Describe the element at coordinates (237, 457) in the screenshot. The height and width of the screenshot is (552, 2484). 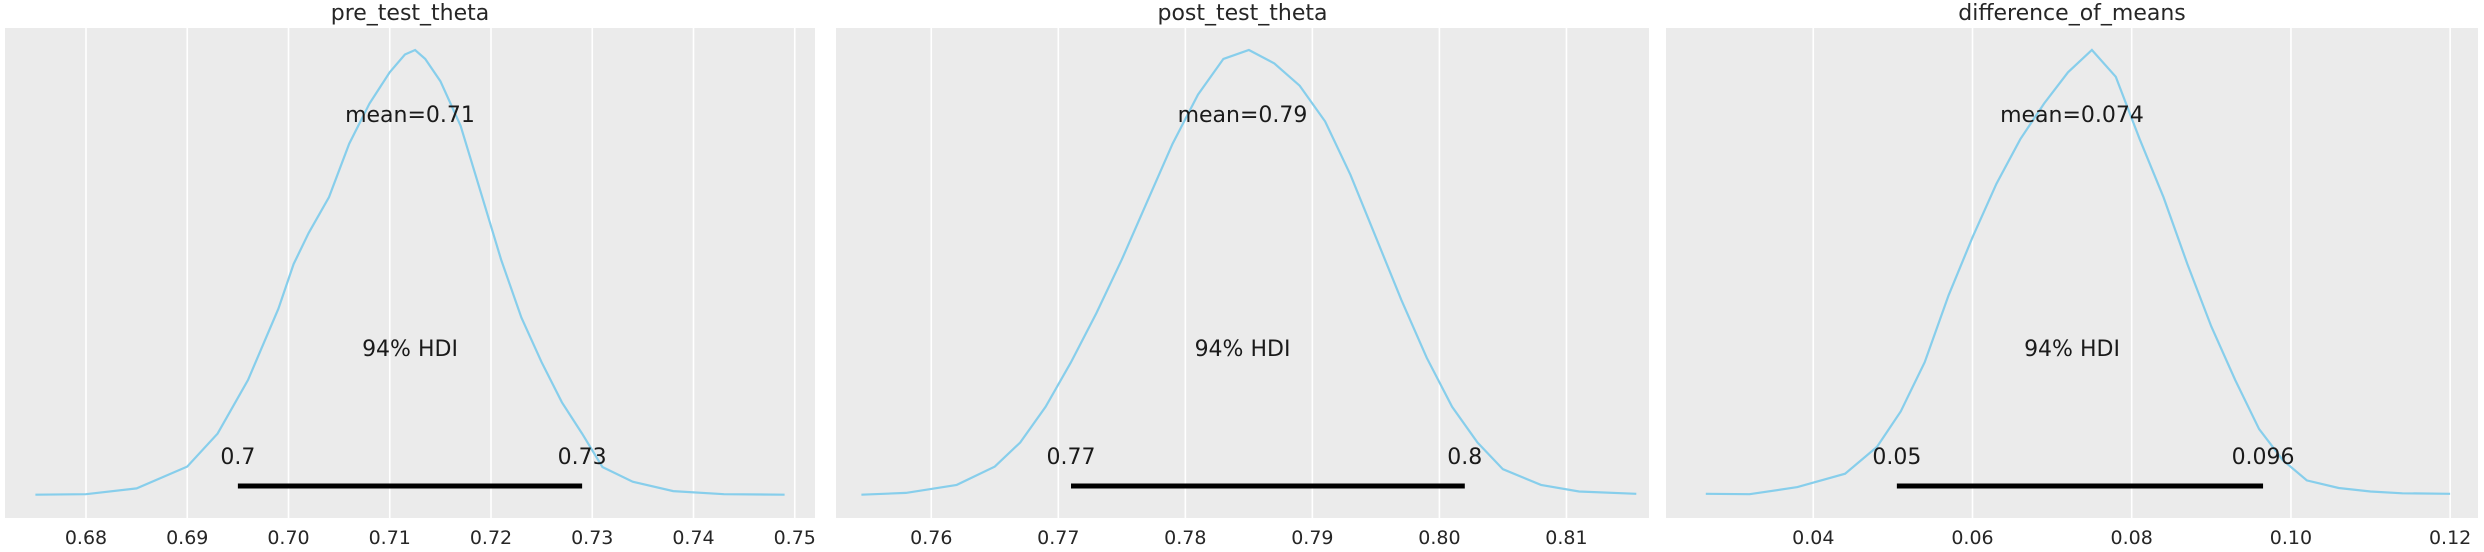
I see `hdi-low-label: 0.7` at that location.